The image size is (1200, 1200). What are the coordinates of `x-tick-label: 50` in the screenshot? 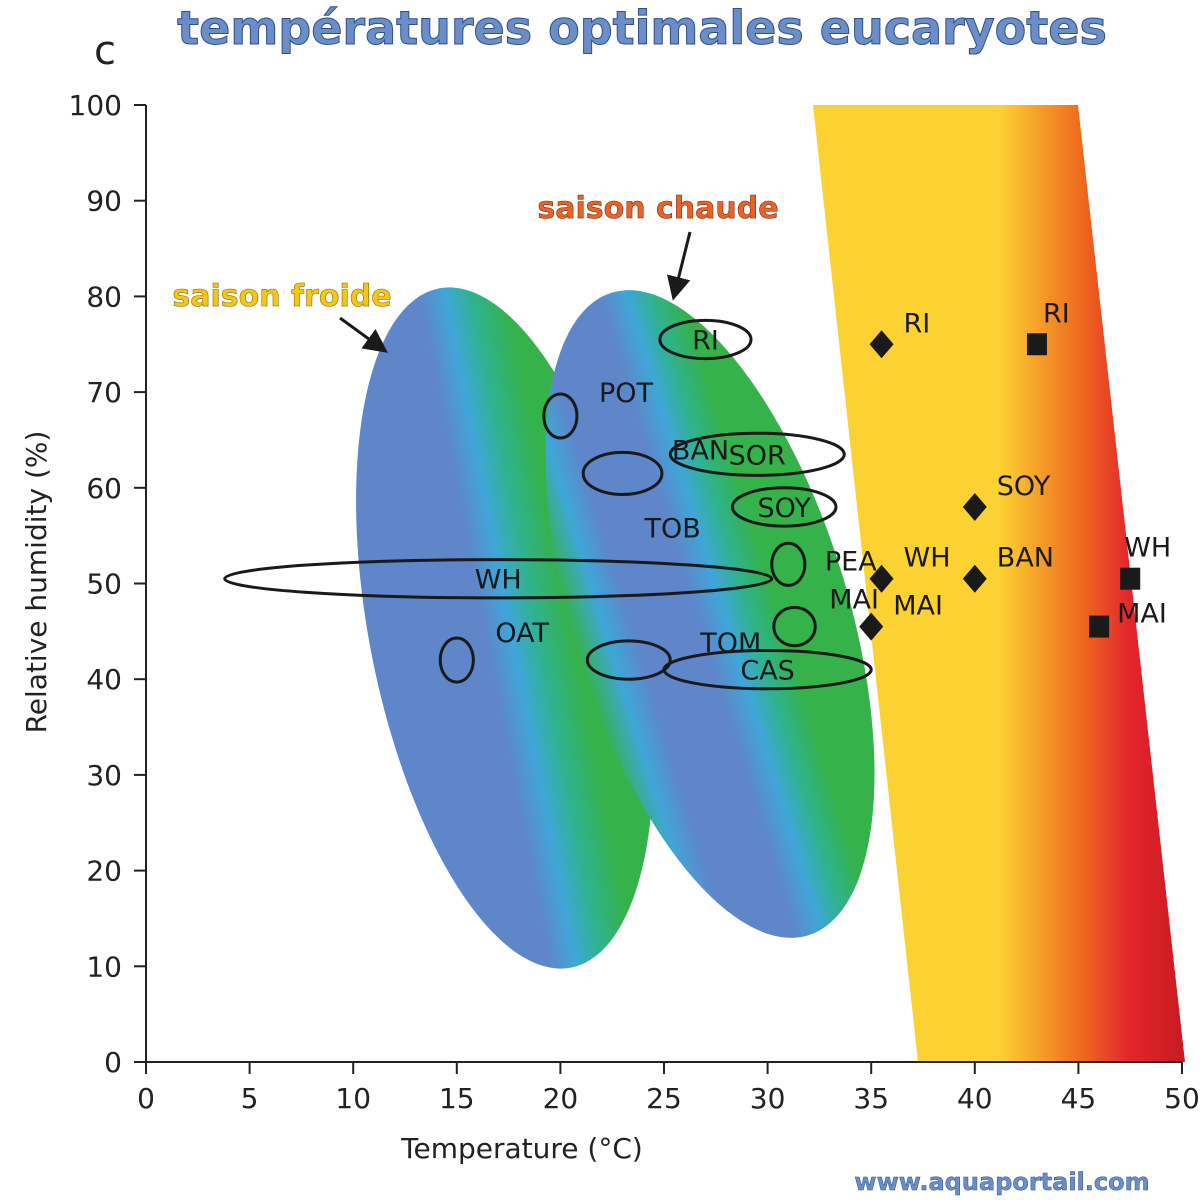 It's located at (1182, 1098).